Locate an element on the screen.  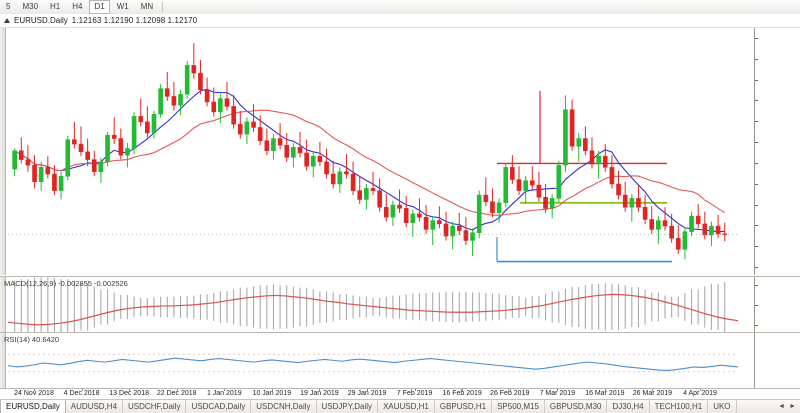
date-axis-label: 24 Nov 2018 is located at coordinates (34, 393).